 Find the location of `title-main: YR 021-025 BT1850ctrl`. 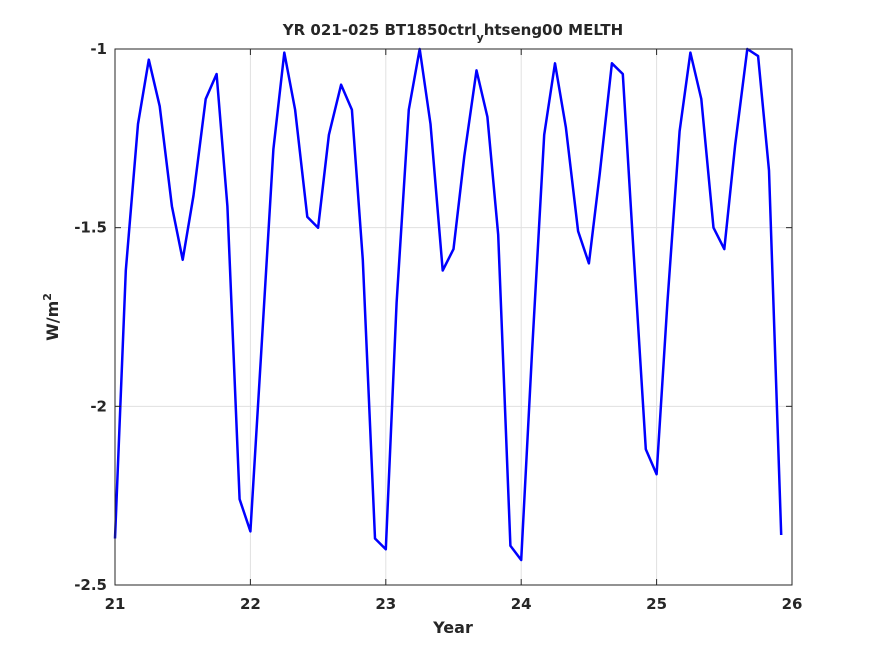

title-main: YR 021-025 BT1850ctrl is located at coordinates (379, 30).